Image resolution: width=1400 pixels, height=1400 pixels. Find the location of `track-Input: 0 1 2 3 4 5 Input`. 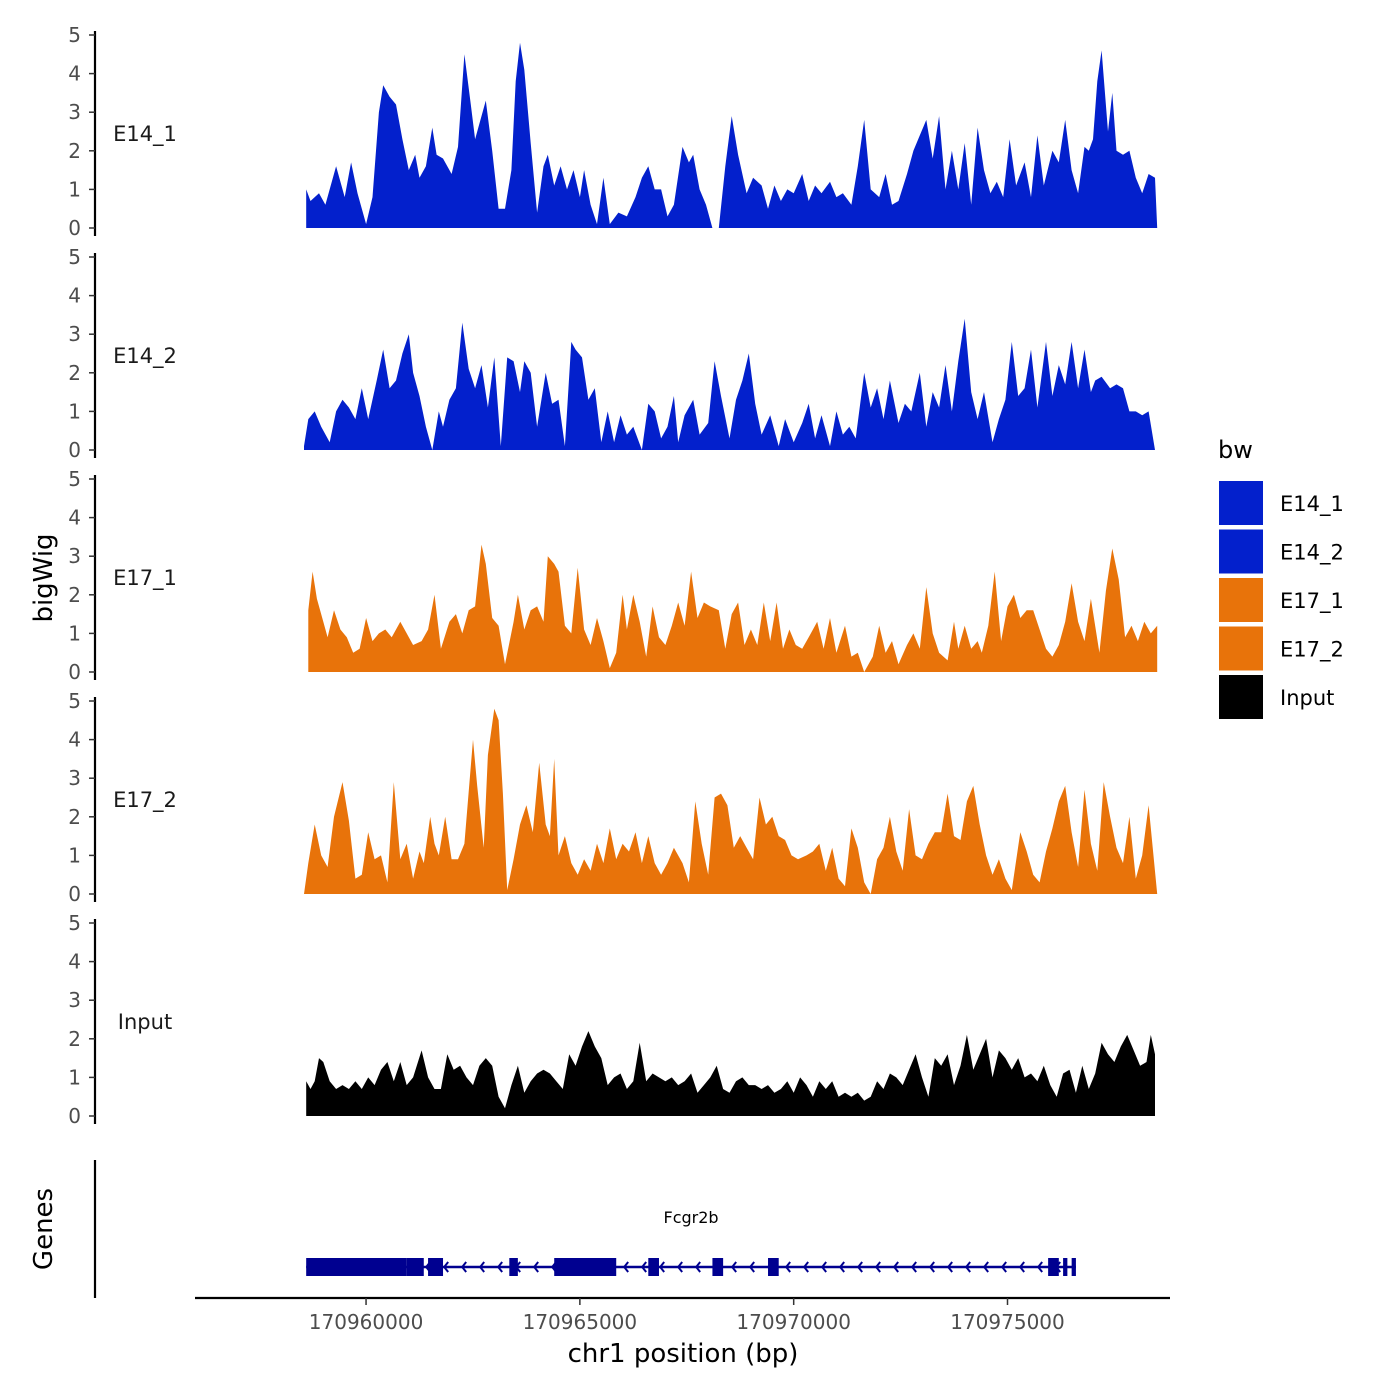

track-Input: 0 1 2 3 4 5 Input is located at coordinates (611, 1019).